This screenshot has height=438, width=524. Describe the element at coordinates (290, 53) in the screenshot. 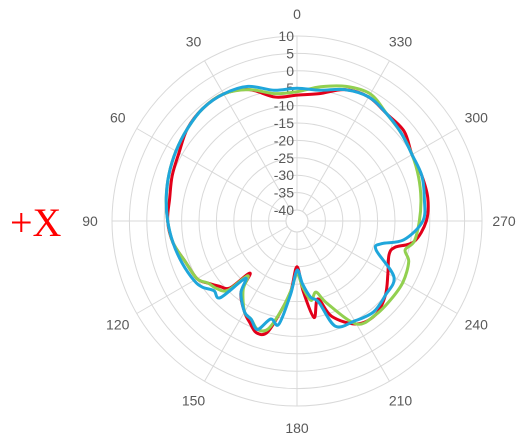

I see `radial-tick-label: 5` at that location.